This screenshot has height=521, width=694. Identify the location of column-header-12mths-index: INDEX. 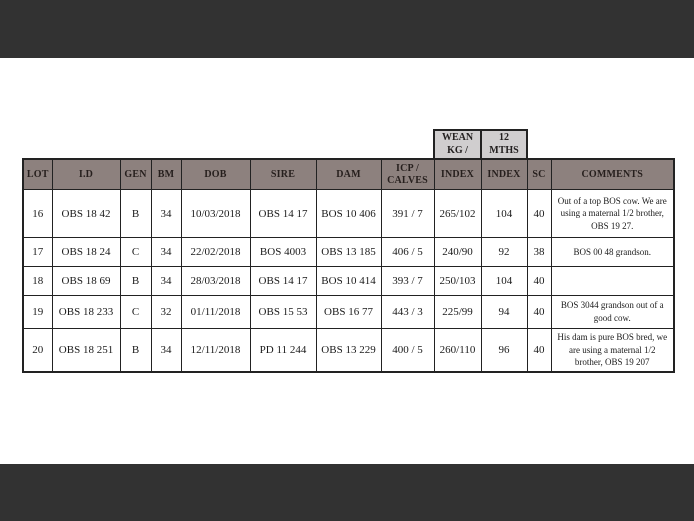
(504, 174).